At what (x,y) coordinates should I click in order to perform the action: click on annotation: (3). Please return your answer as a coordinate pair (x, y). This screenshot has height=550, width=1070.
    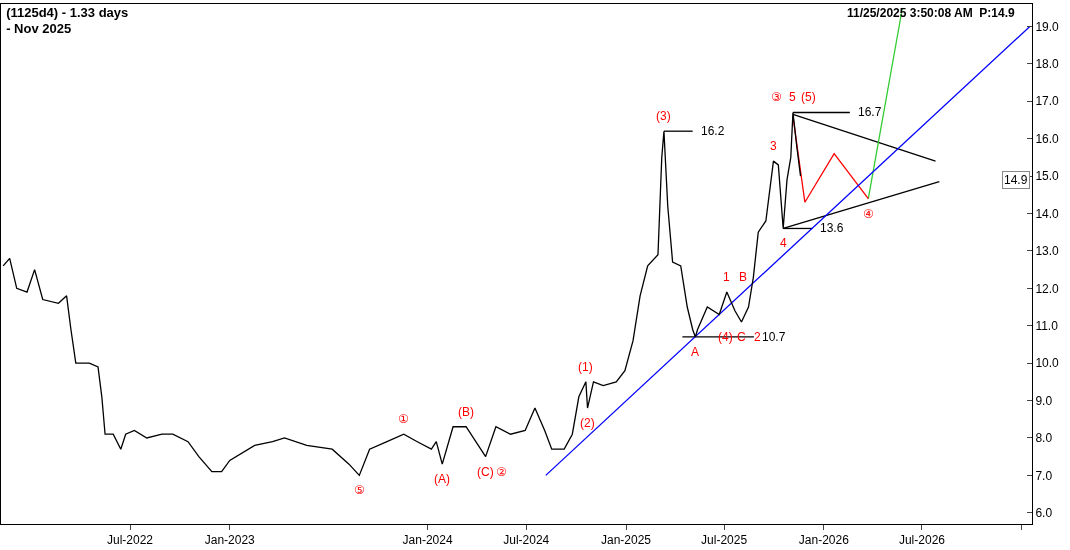
    Looking at the image, I should click on (663, 116).